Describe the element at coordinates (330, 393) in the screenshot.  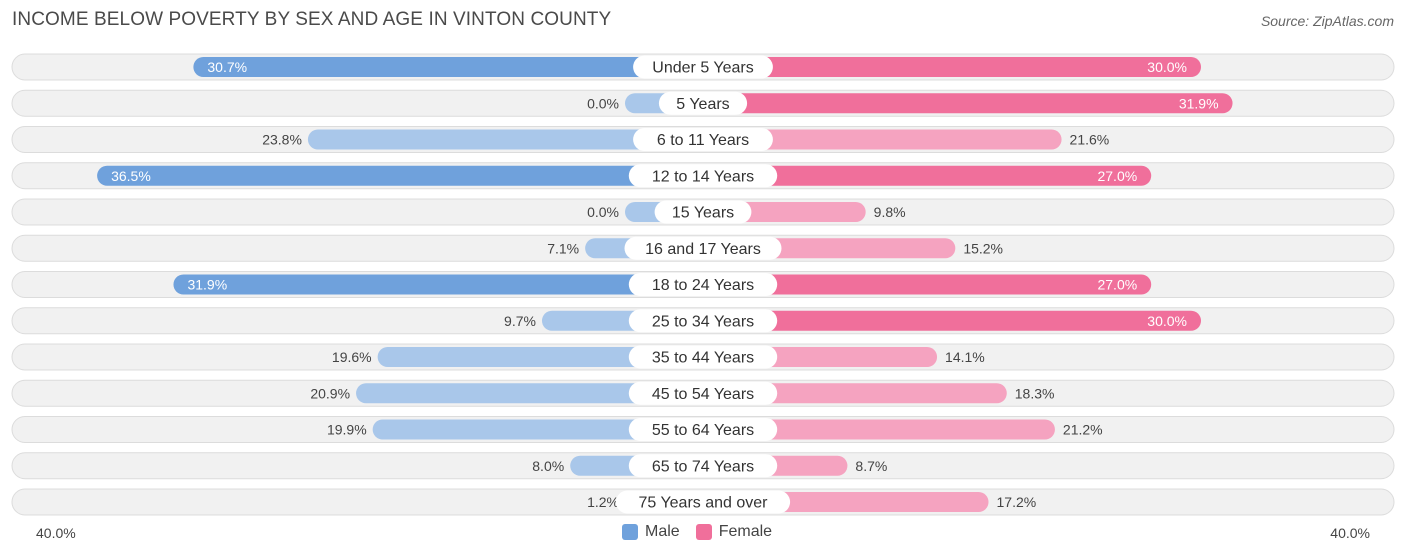
I see `value-label-male: 20.9%` at that location.